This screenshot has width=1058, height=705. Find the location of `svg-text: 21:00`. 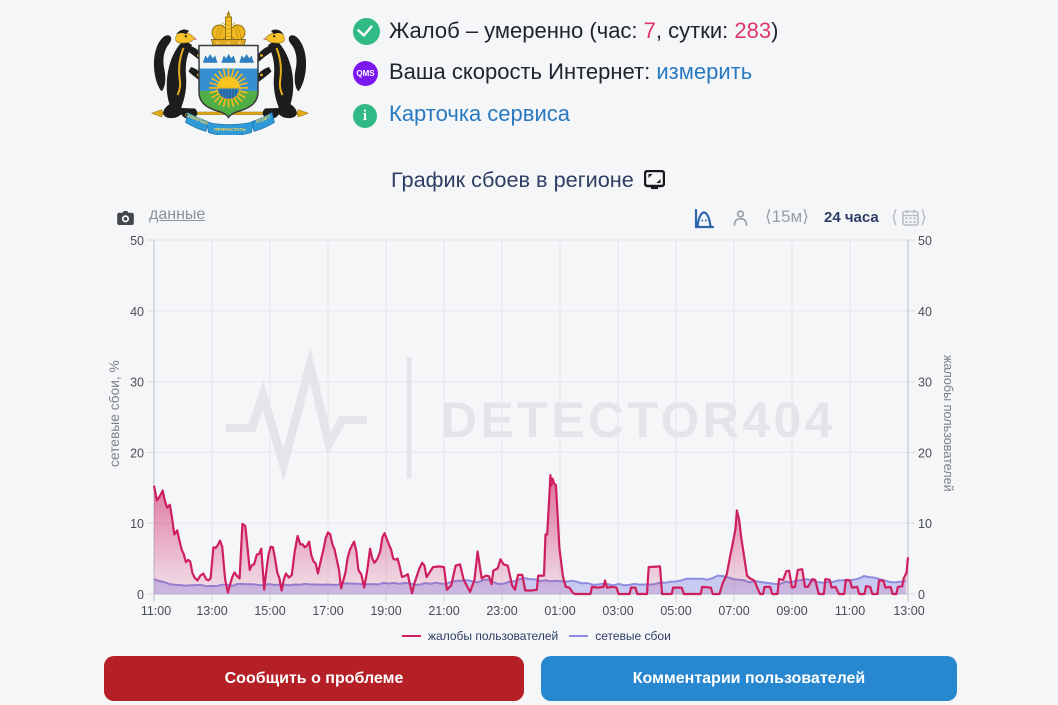

svg-text: 21:00 is located at coordinates (443, 611).